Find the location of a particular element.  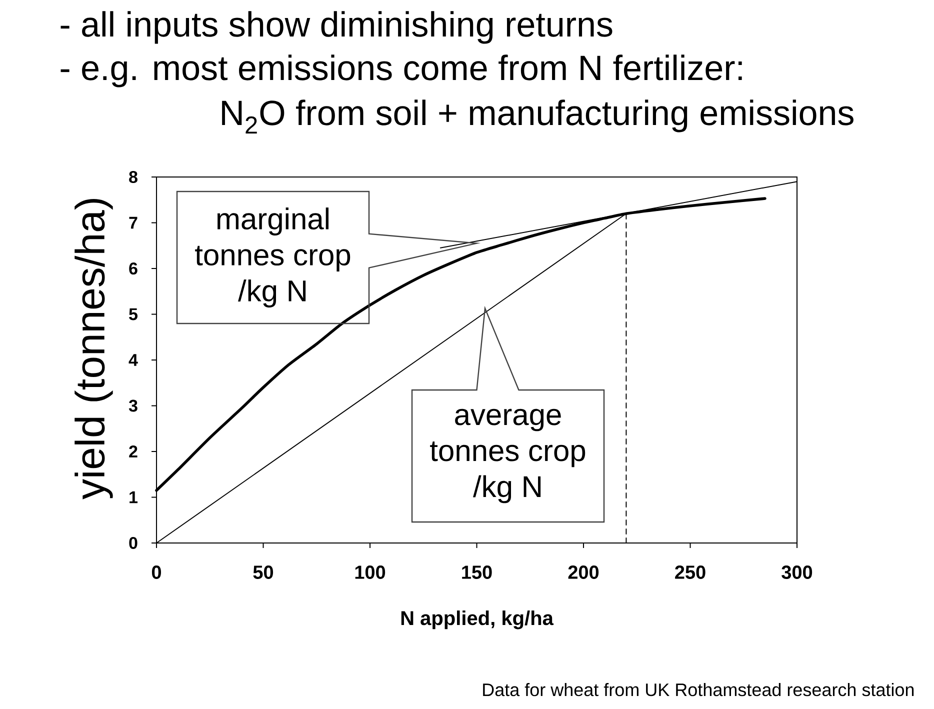

text: N$_{2}$O from soil + manufacturing emissions is located at coordinates (538, 117).